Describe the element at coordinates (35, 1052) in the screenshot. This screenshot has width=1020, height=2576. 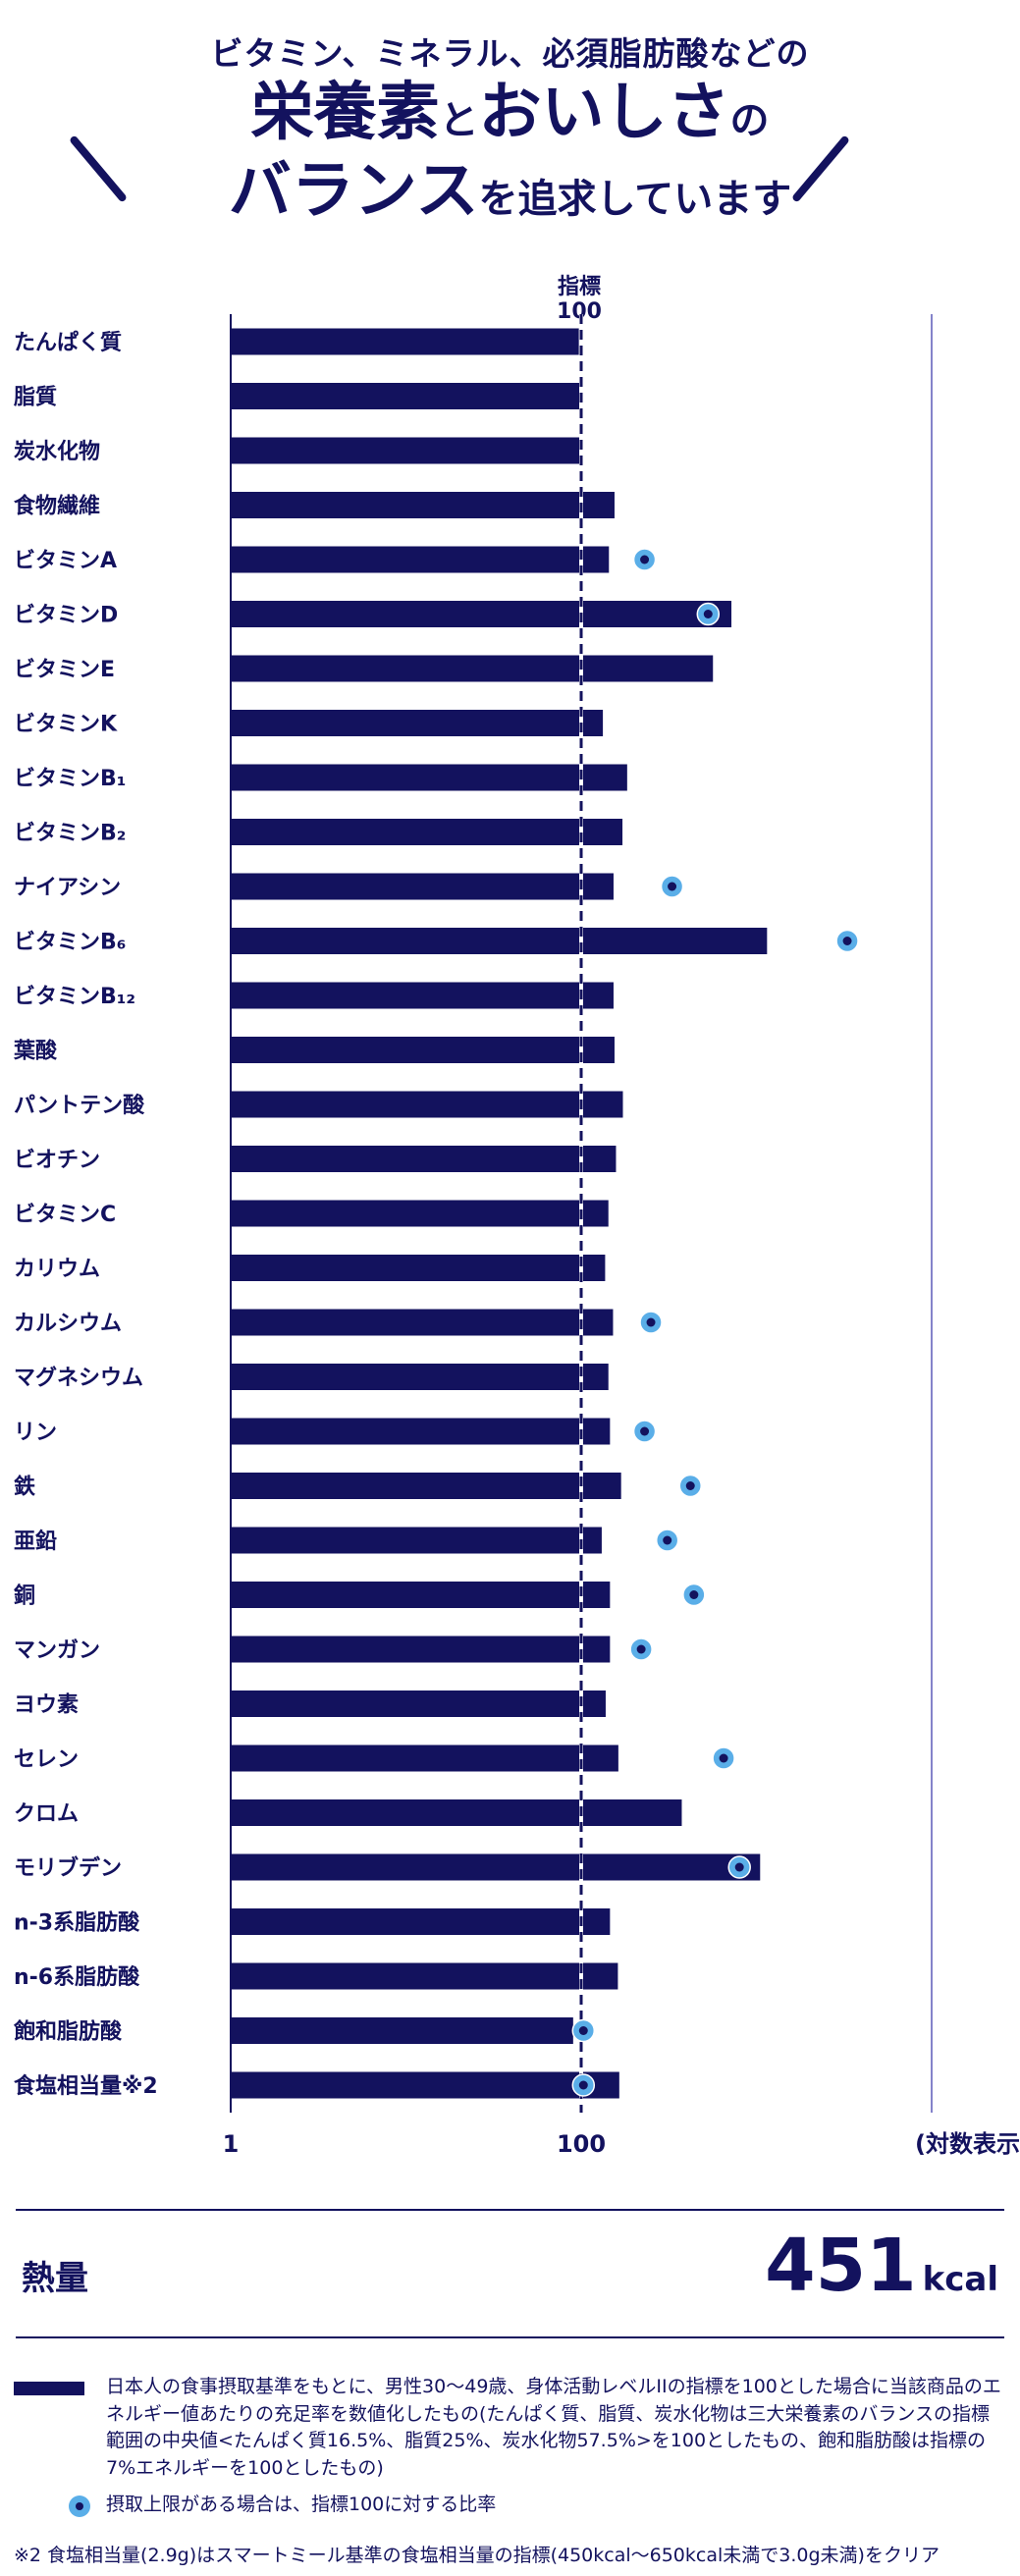
I see `row-label: 葉酸` at that location.